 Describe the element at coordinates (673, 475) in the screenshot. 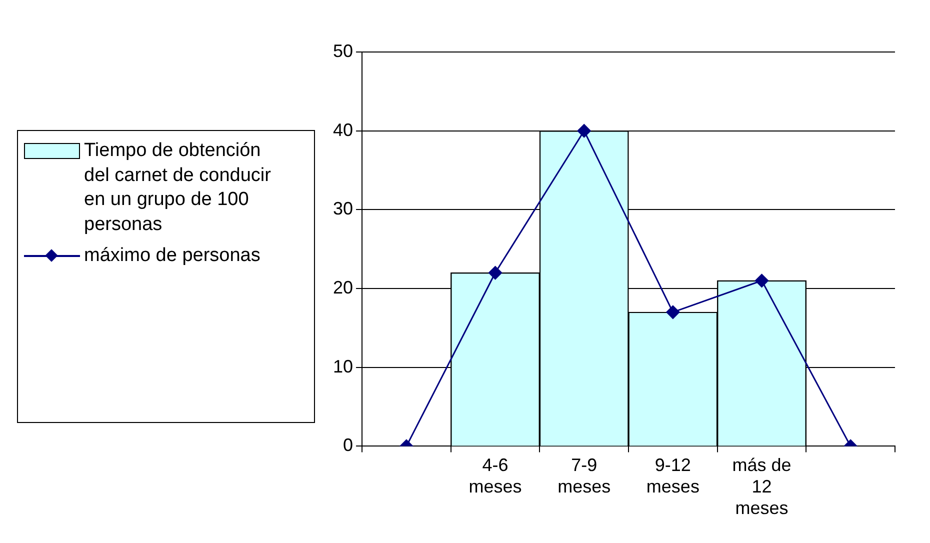

I see `x-tick-label: 9-12 meses` at that location.